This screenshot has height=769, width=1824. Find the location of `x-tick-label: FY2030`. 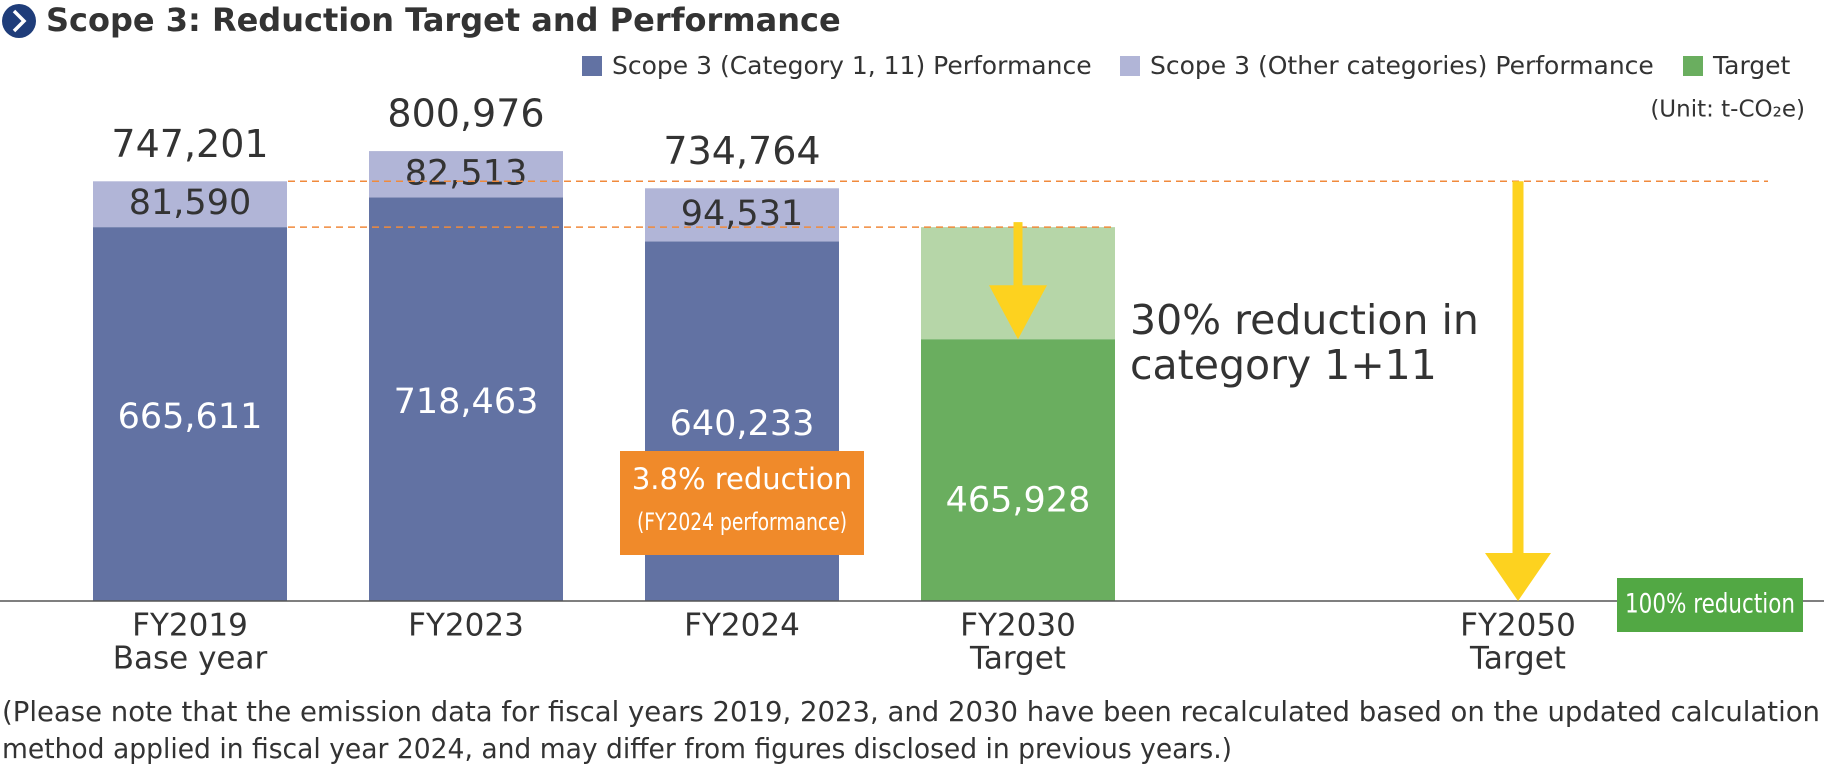

x-tick-label: FY2030 is located at coordinates (1018, 626).